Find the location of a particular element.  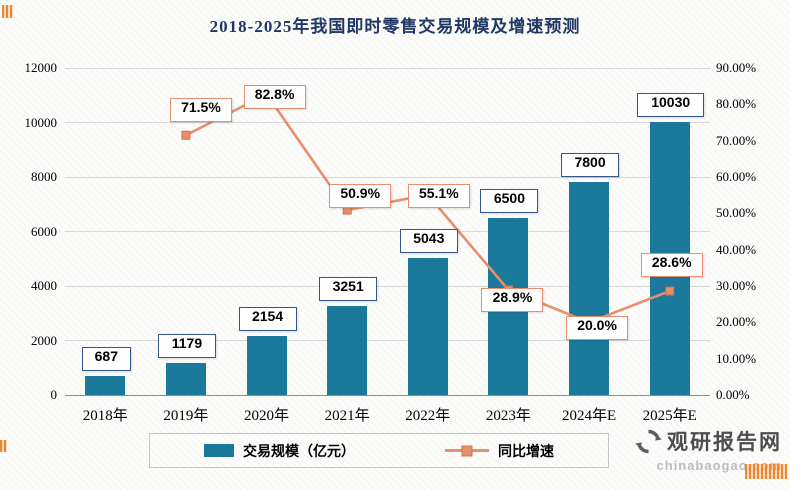

x-axis-label: 2018年 is located at coordinates (105, 416).